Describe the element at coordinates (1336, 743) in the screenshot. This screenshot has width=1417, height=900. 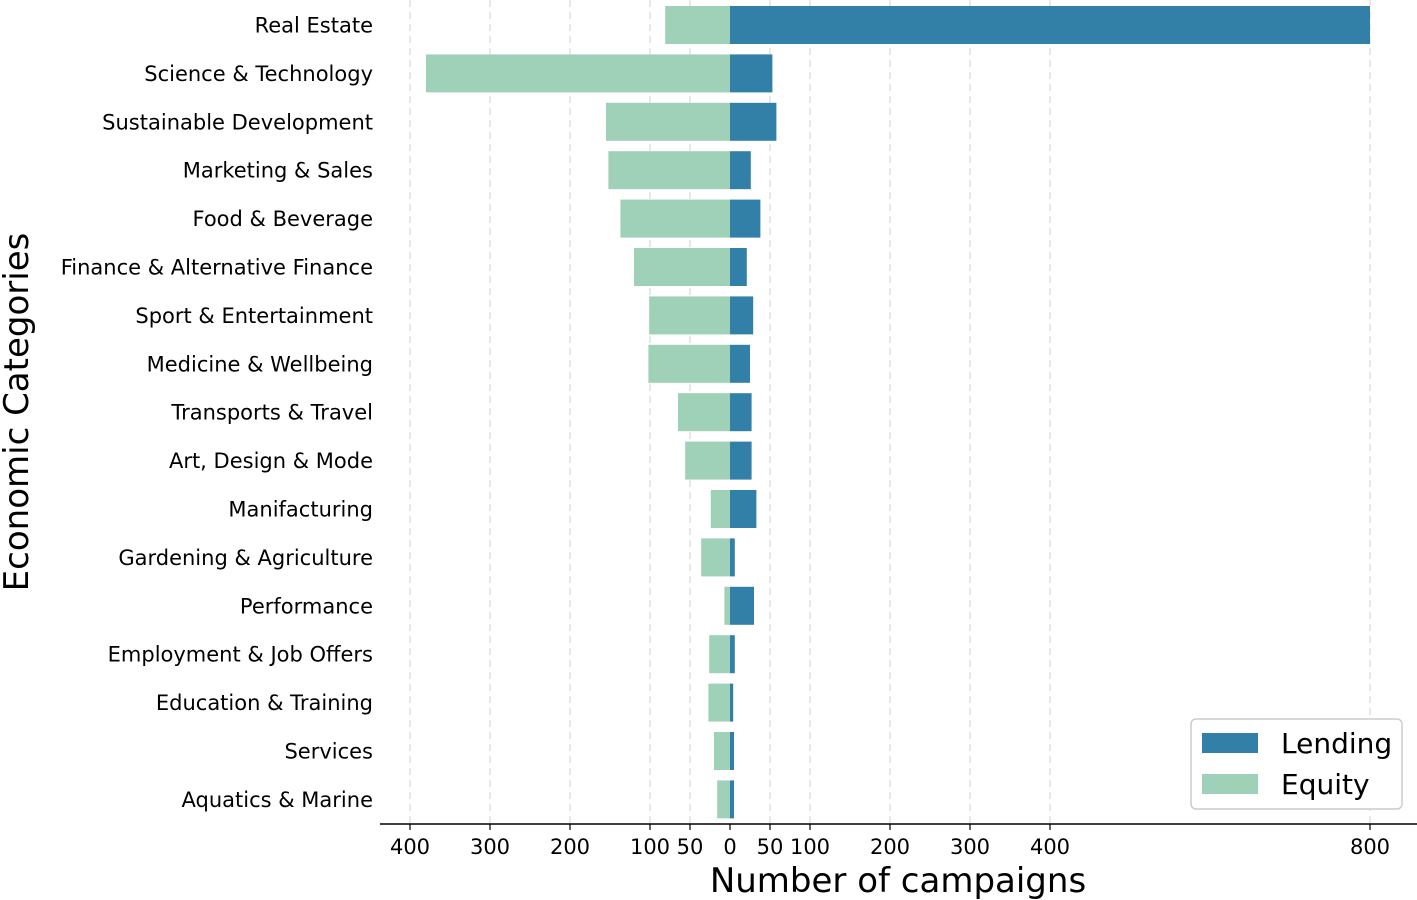
I see `legend-label-lending: Lending` at that location.